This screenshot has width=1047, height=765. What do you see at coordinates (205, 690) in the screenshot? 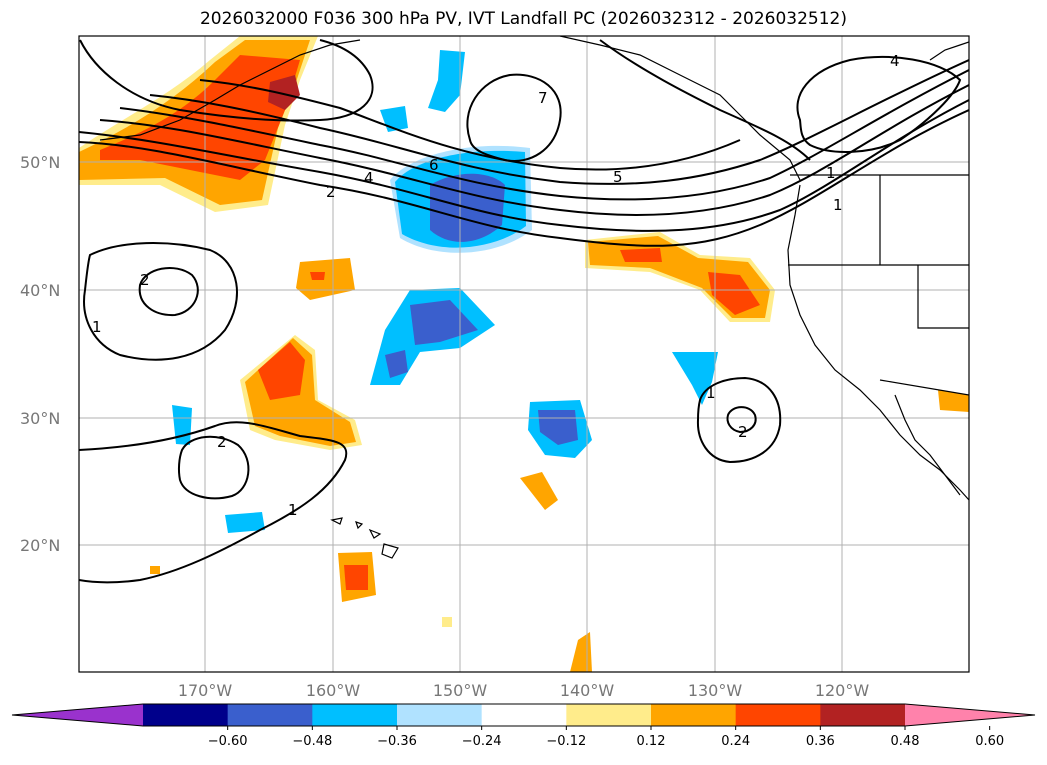
I see `lon-label: 170°W` at bounding box center [205, 690].